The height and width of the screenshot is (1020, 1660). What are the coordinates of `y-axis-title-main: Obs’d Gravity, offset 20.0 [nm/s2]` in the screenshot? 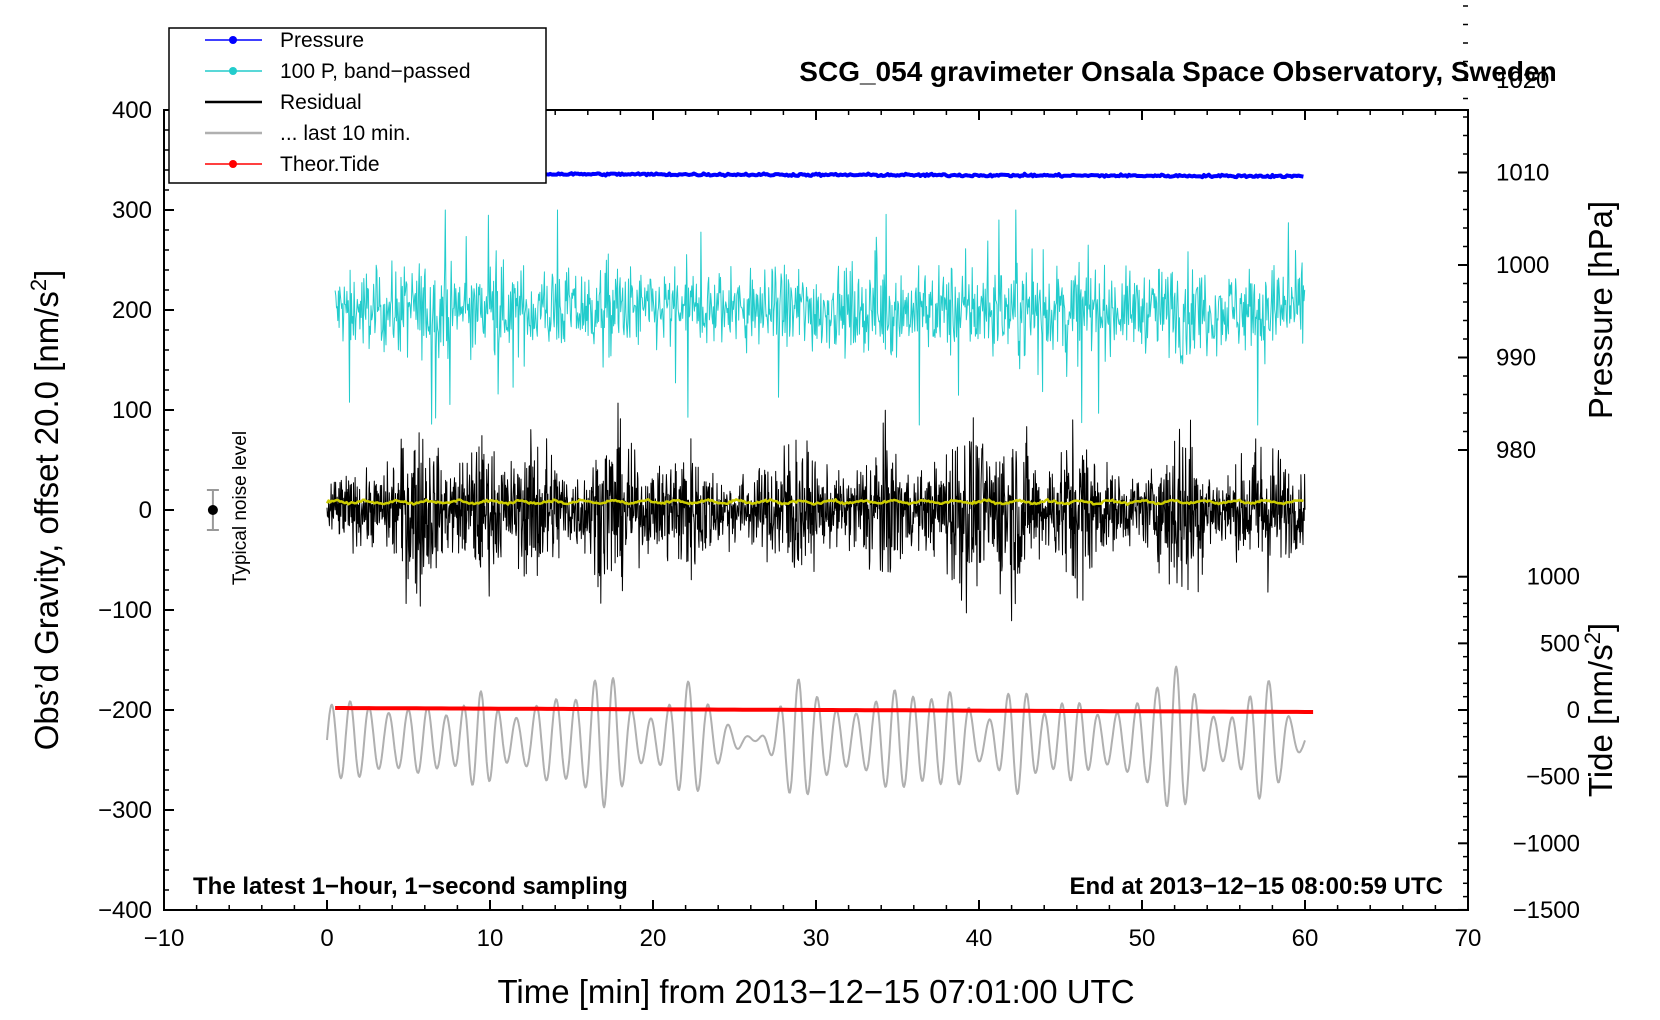 It's located at (45, 510).